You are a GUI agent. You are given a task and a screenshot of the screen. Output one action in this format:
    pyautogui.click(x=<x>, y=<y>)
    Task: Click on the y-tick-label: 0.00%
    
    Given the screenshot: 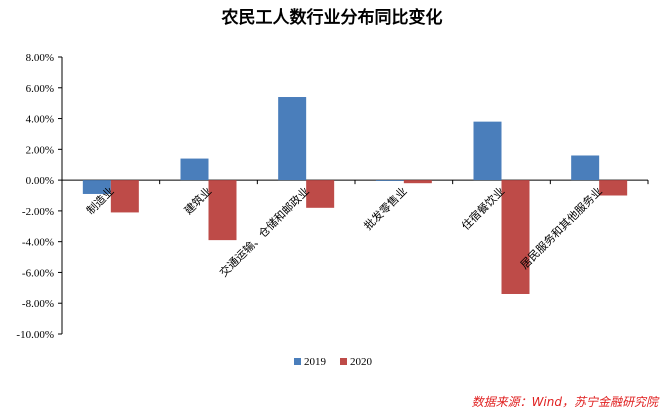 What is the action you would take?
    pyautogui.click(x=40, y=181)
    